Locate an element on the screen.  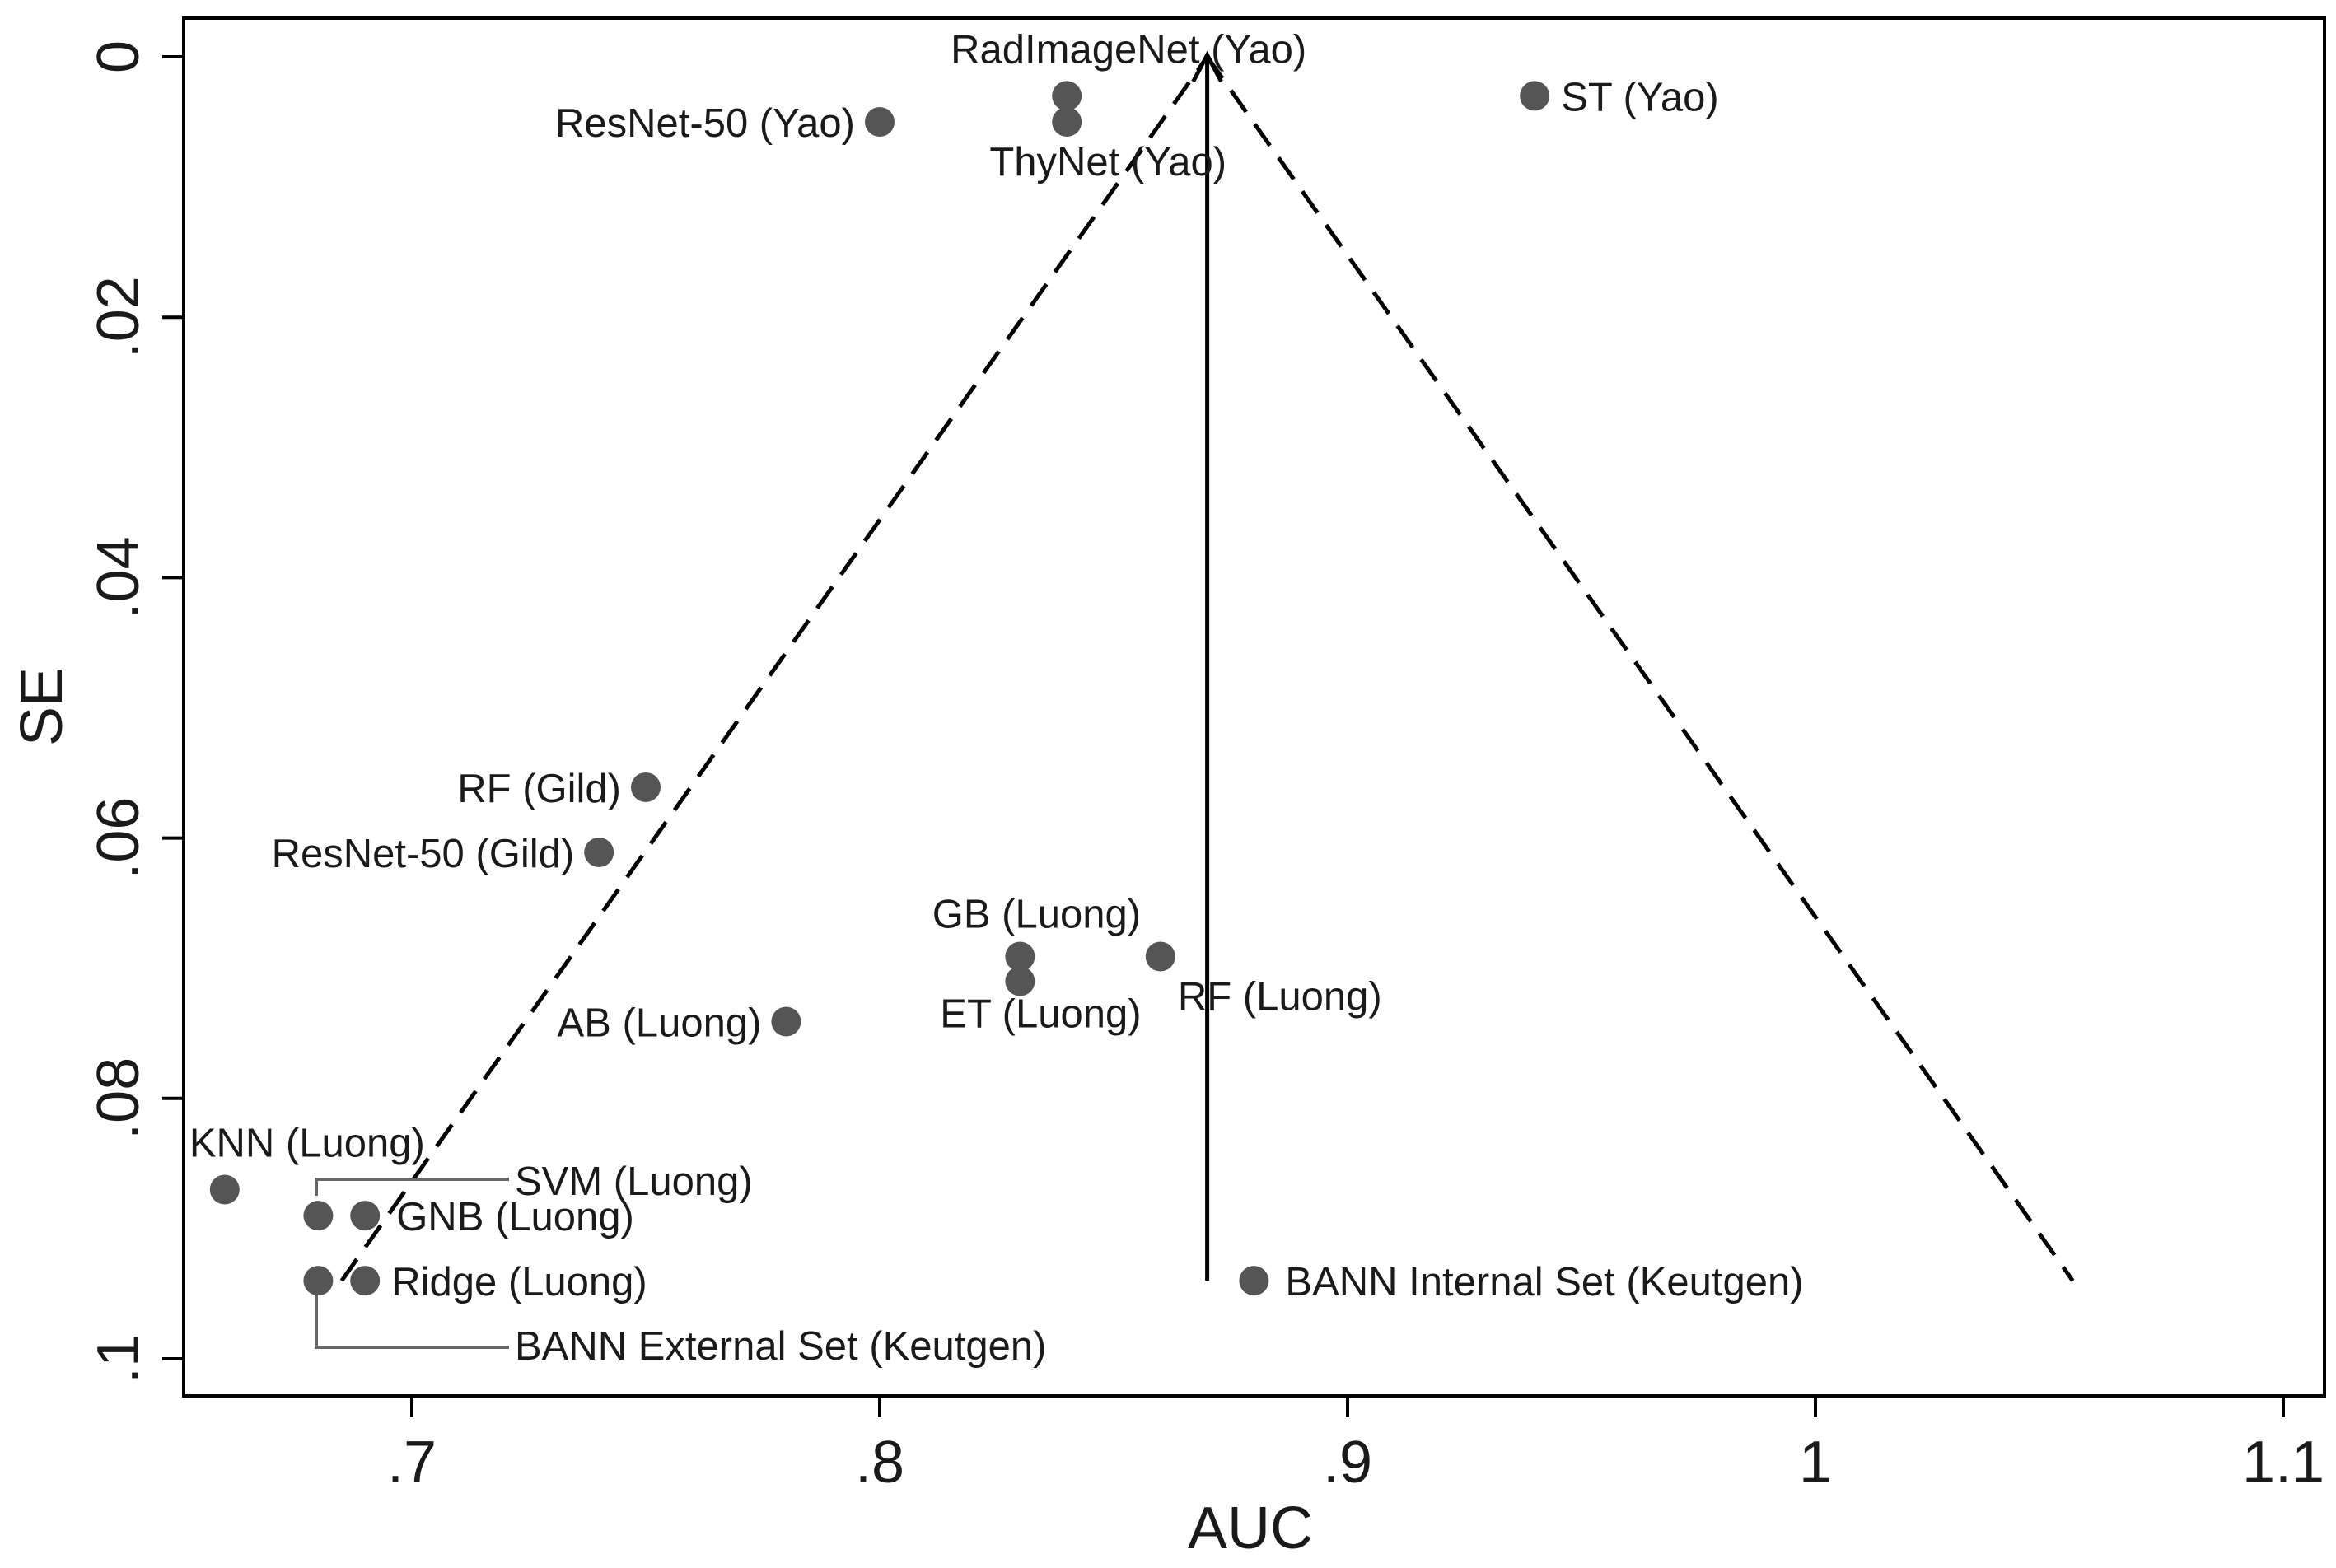
x-tick-label: .7 is located at coordinates (412, 1463).